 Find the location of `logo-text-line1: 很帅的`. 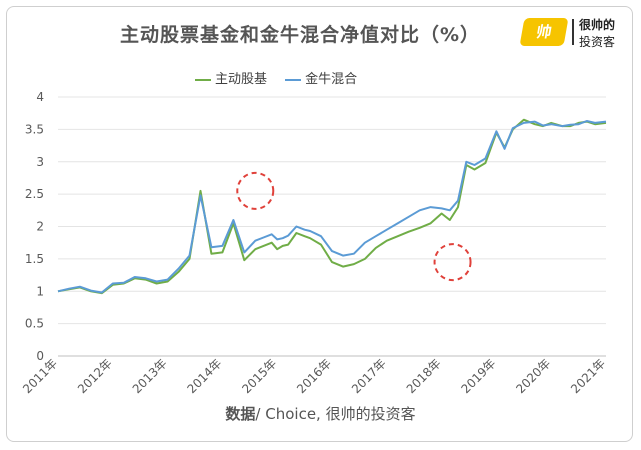

logo-text-line1: 很帅的 is located at coordinates (597, 25).